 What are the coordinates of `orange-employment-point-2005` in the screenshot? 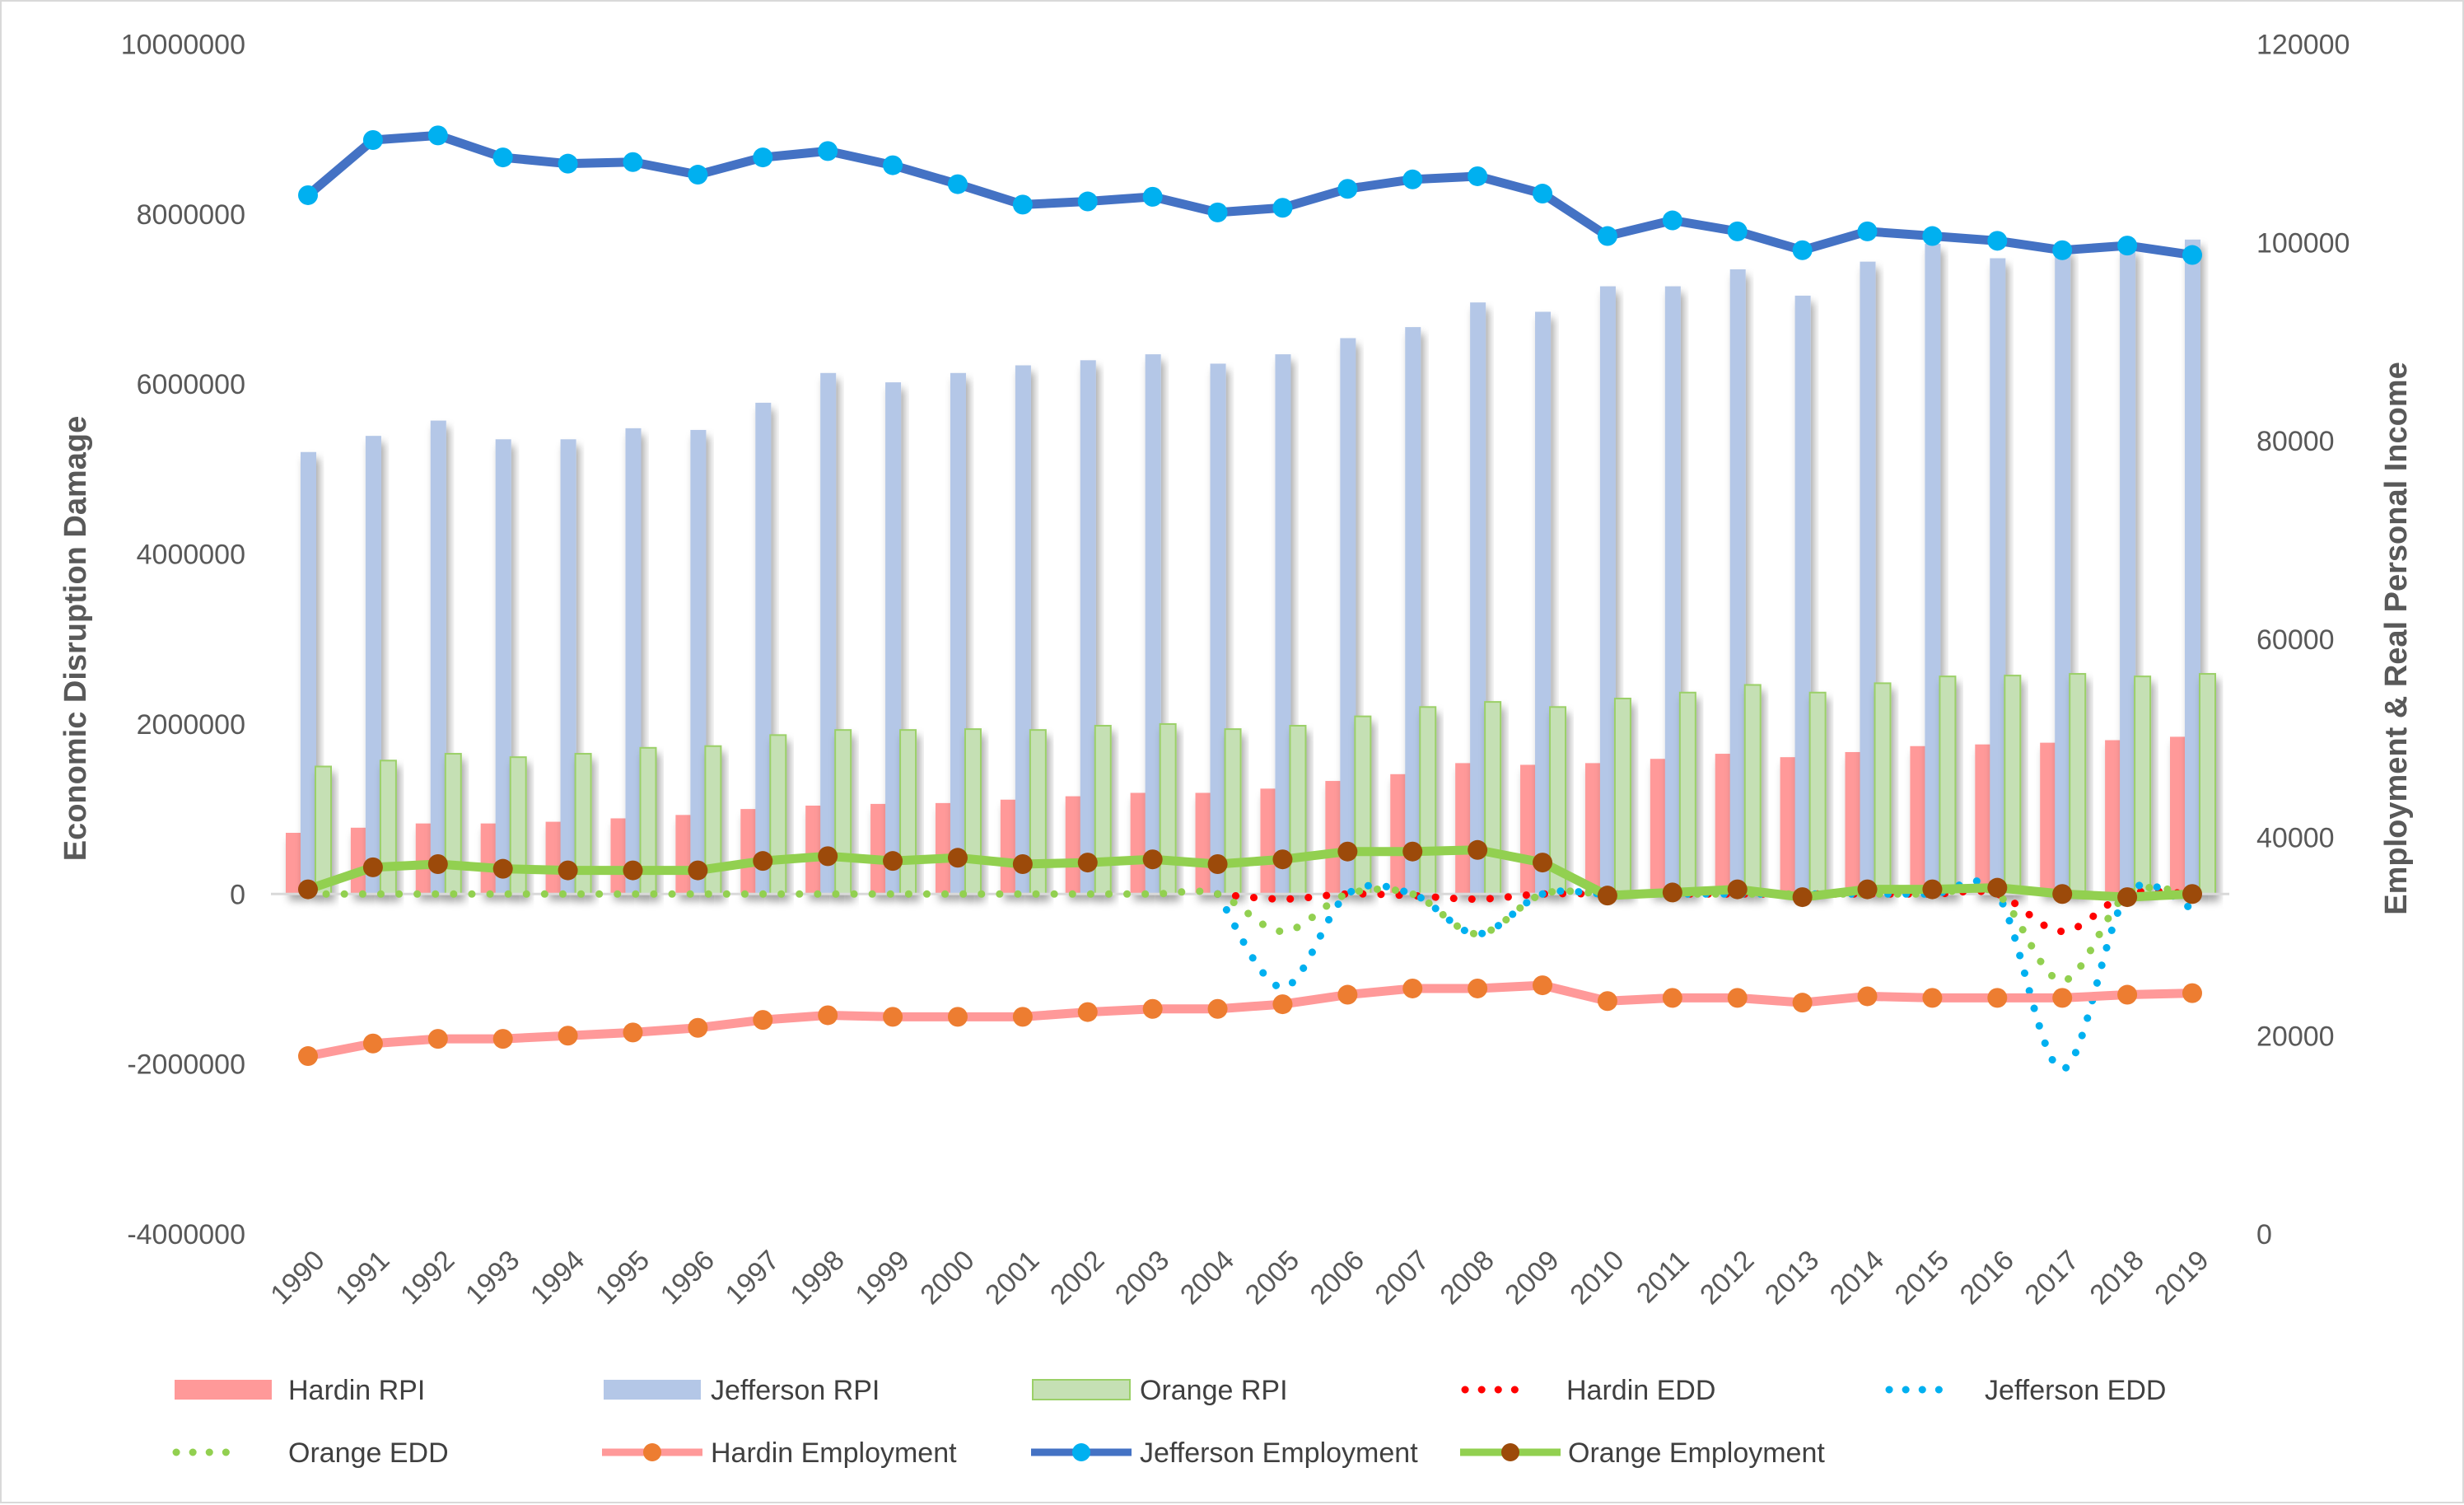 It's located at (1282, 859).